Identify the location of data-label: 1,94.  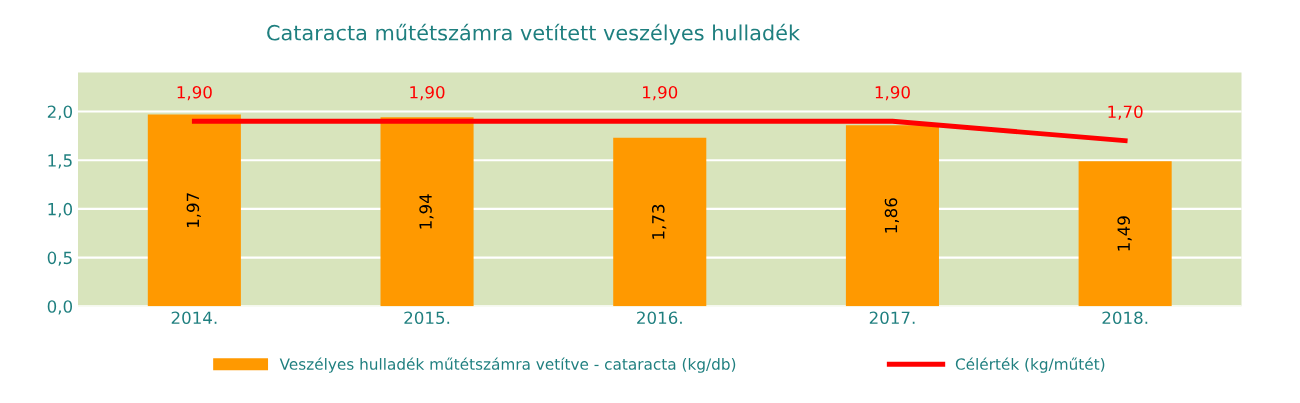
(426, 211).